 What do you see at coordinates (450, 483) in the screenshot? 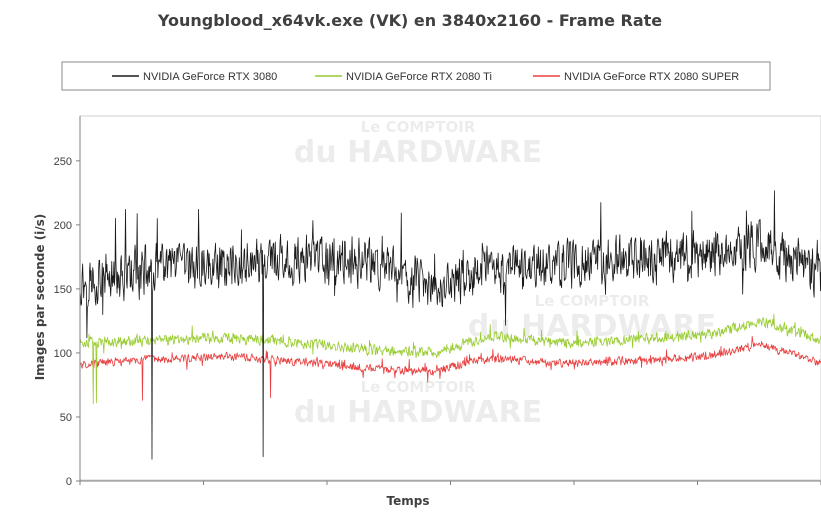
I see `x-ticks` at bounding box center [450, 483].